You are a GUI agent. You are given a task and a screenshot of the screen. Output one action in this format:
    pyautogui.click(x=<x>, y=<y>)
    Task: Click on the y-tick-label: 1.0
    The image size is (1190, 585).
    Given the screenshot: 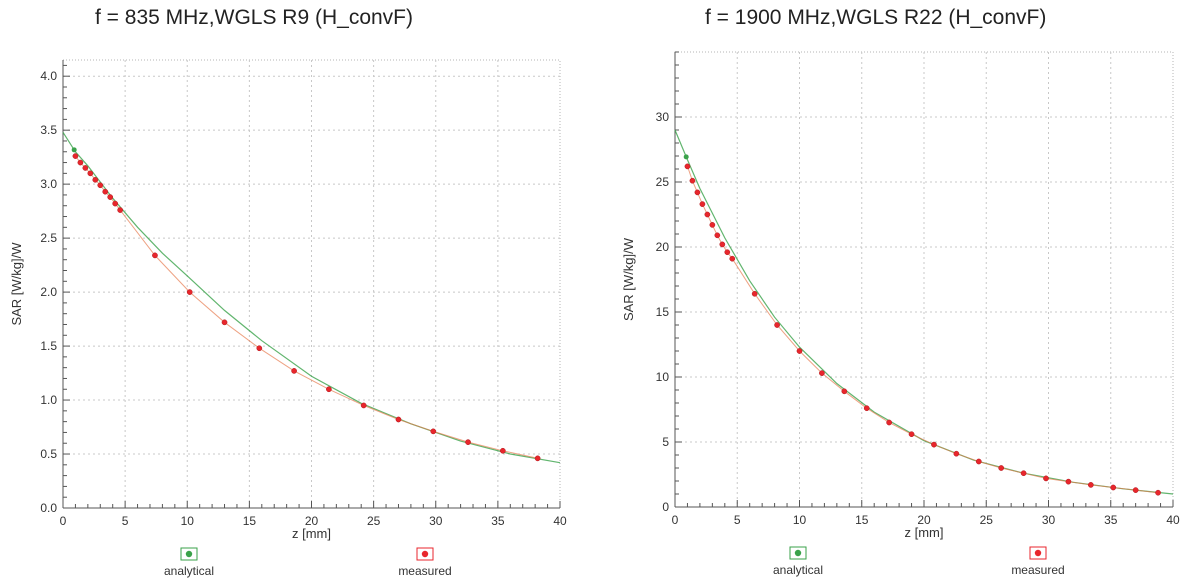 What is the action you would take?
    pyautogui.click(x=48, y=400)
    